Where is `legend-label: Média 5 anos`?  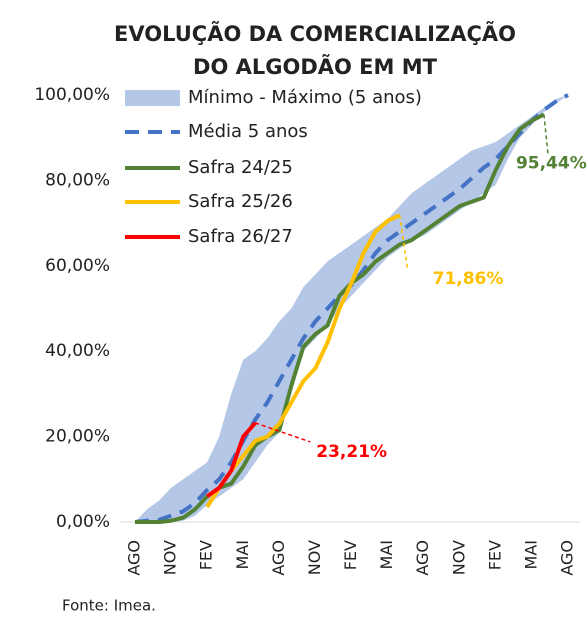 legend-label: Média 5 anos is located at coordinates (248, 131).